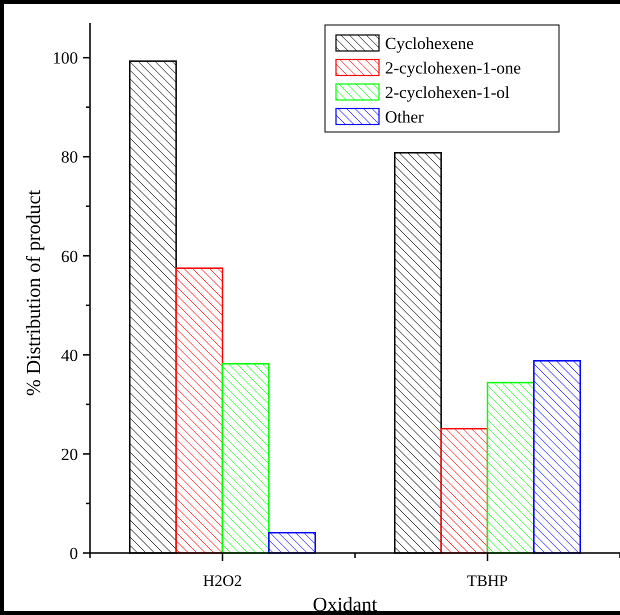 Image resolution: width=620 pixels, height=615 pixels. I want to click on legend-label: Other, so click(404, 116).